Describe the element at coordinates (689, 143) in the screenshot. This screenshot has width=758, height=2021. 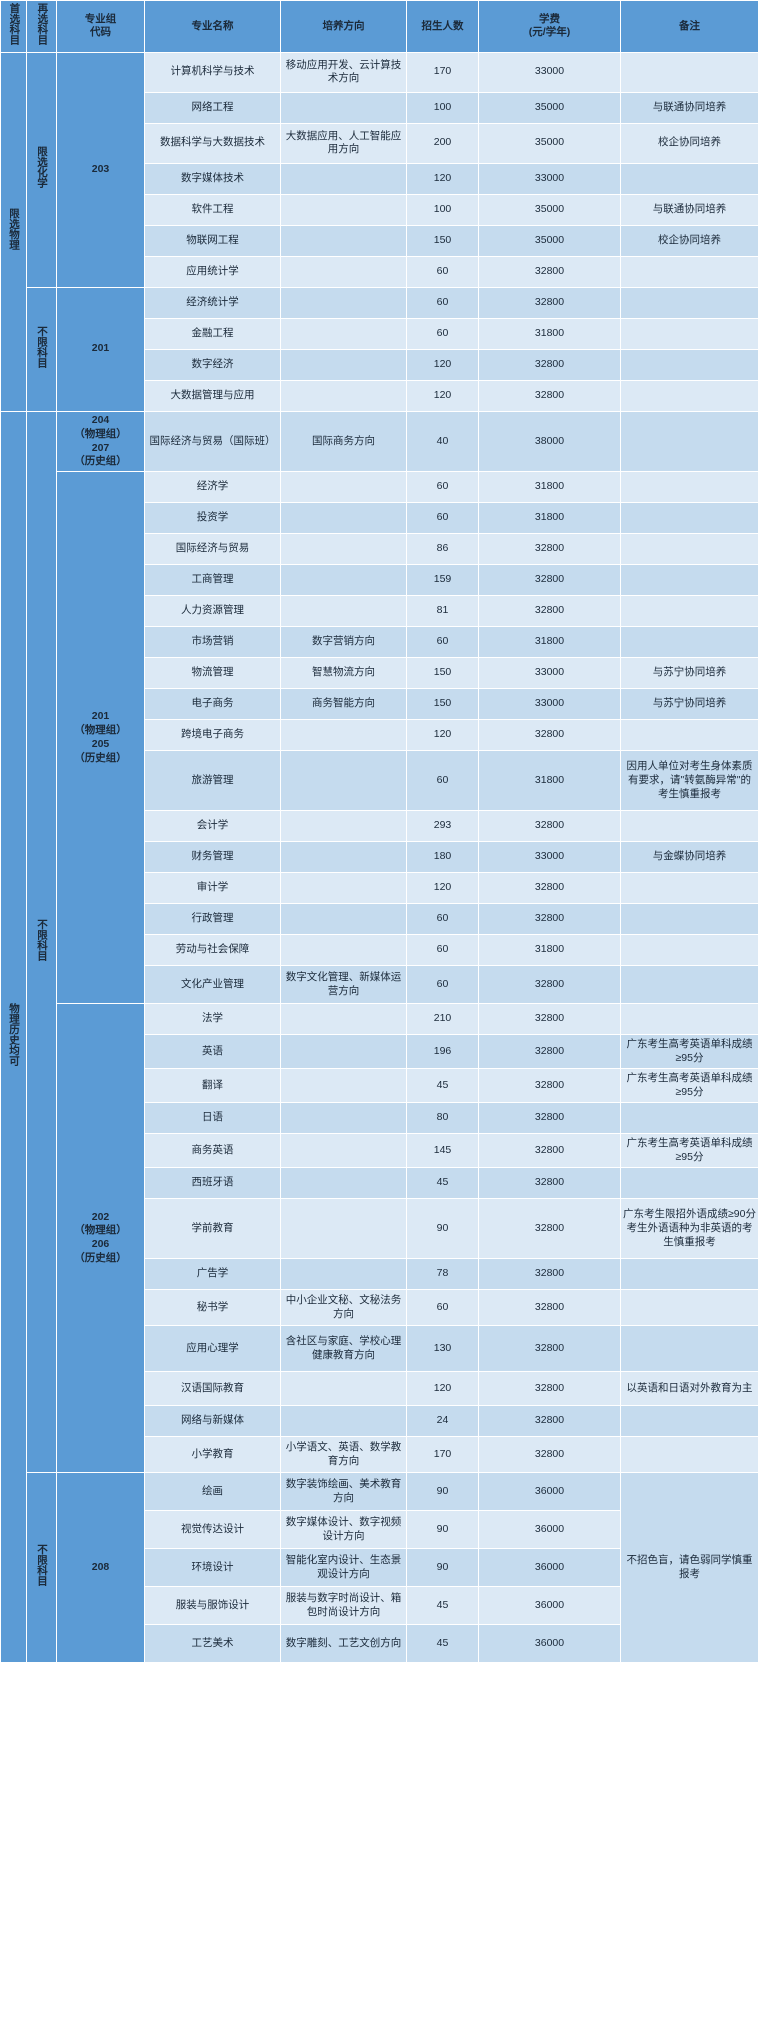
I see `remark-cell: 校企协同培养` at that location.